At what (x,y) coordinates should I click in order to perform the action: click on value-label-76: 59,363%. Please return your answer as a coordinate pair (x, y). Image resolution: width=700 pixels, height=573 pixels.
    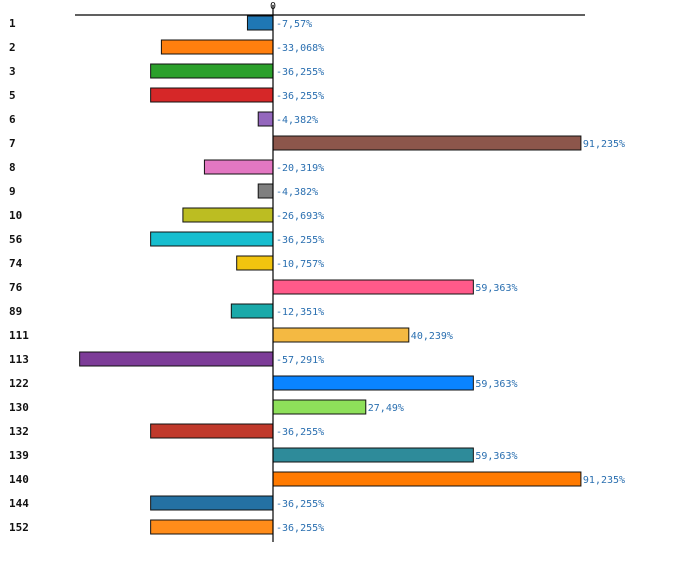
    Looking at the image, I should click on (496, 288).